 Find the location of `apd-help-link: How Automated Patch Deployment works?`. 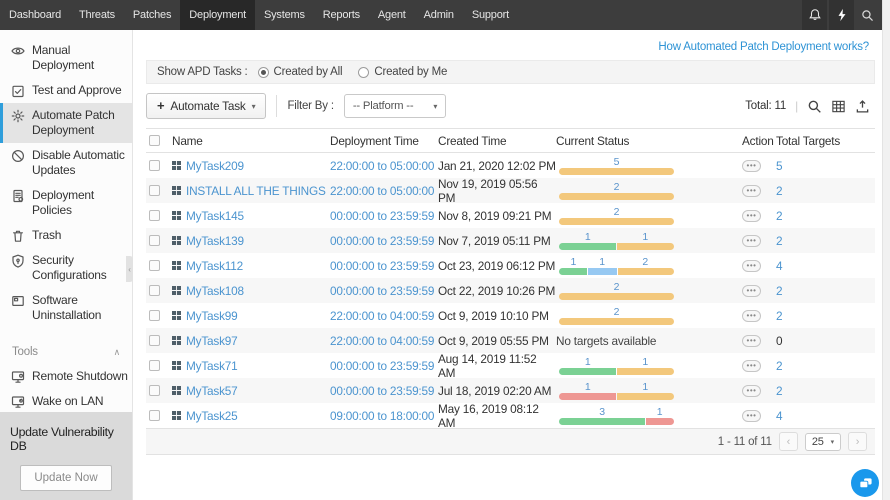

apd-help-link: How Automated Patch Deployment works? is located at coordinates (763, 47).